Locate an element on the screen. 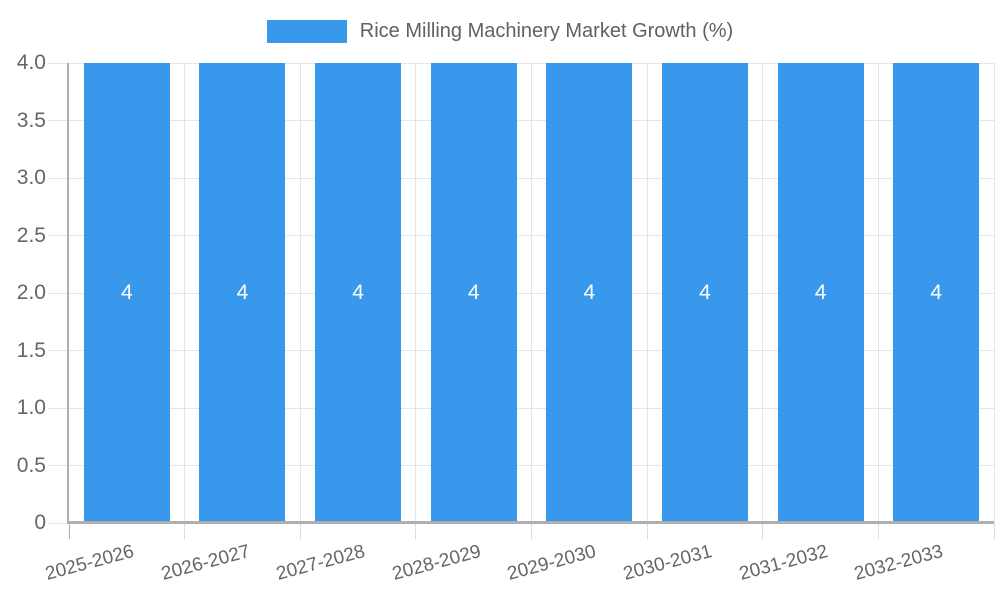 The image size is (1000, 600). x-axis-line is located at coordinates (530, 522).